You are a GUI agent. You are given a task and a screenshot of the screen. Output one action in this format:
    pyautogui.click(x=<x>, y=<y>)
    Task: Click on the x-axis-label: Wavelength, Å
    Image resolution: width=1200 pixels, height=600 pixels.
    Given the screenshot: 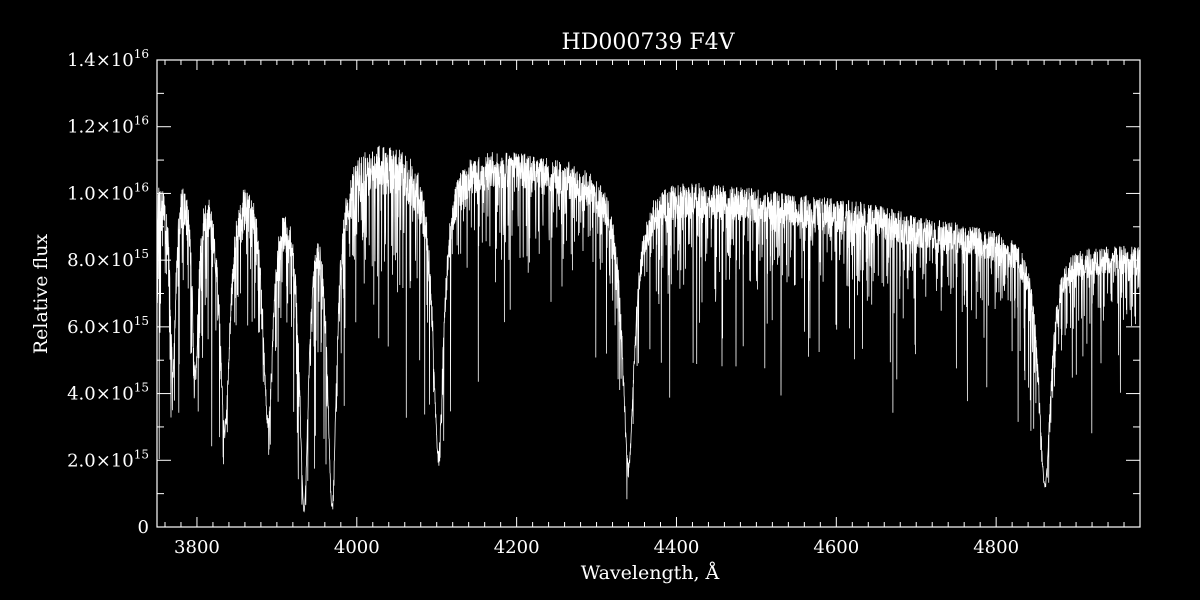 What is the action you would take?
    pyautogui.click(x=650, y=573)
    